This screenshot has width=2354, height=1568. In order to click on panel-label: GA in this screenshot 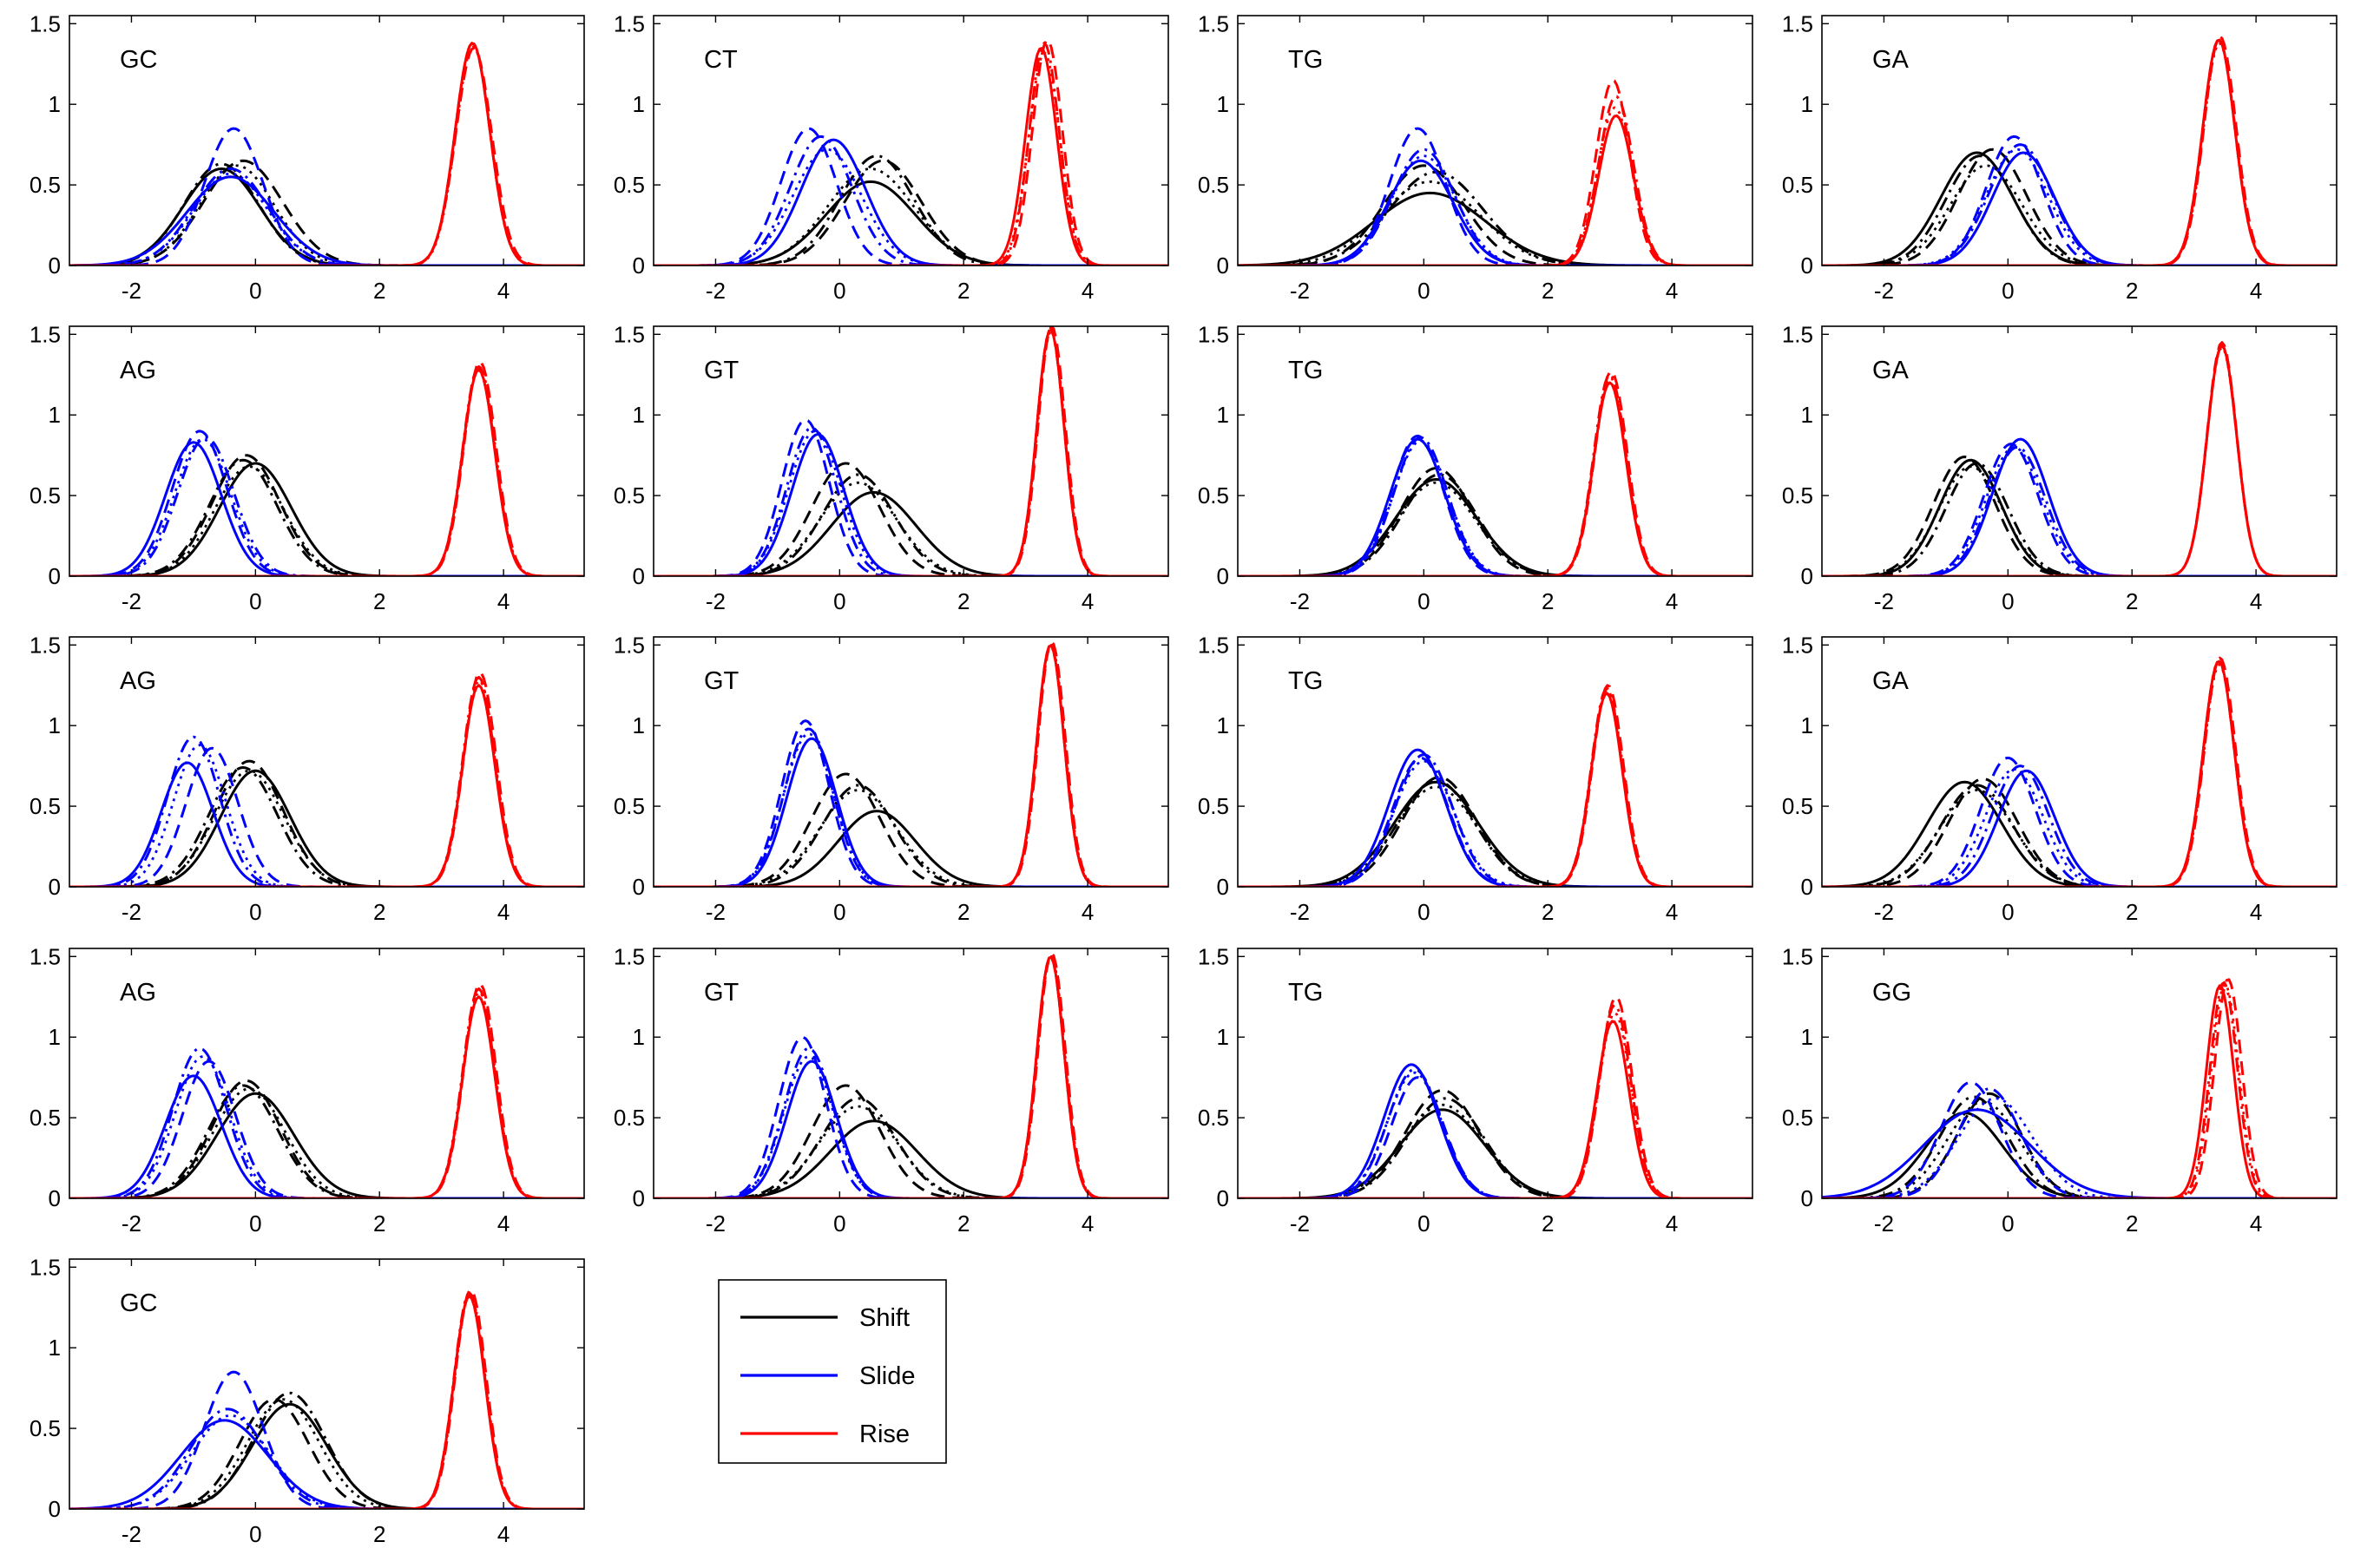, I will do `click(1891, 60)`.